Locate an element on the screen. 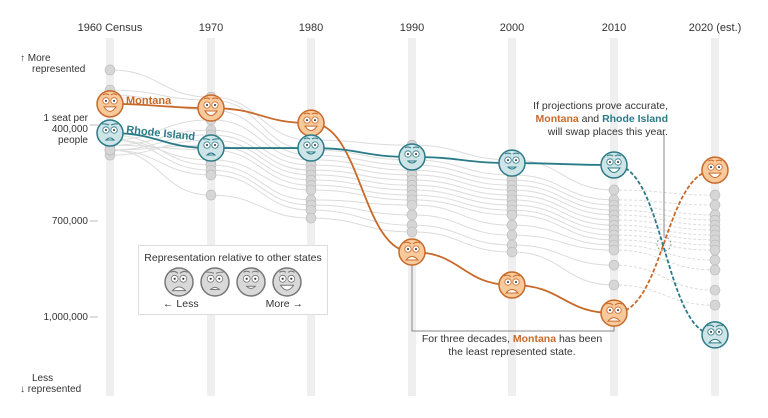 The width and height of the screenshot is (768, 418). y-tick-400000: 1 seat per 400,000 people is located at coordinates (65, 129).